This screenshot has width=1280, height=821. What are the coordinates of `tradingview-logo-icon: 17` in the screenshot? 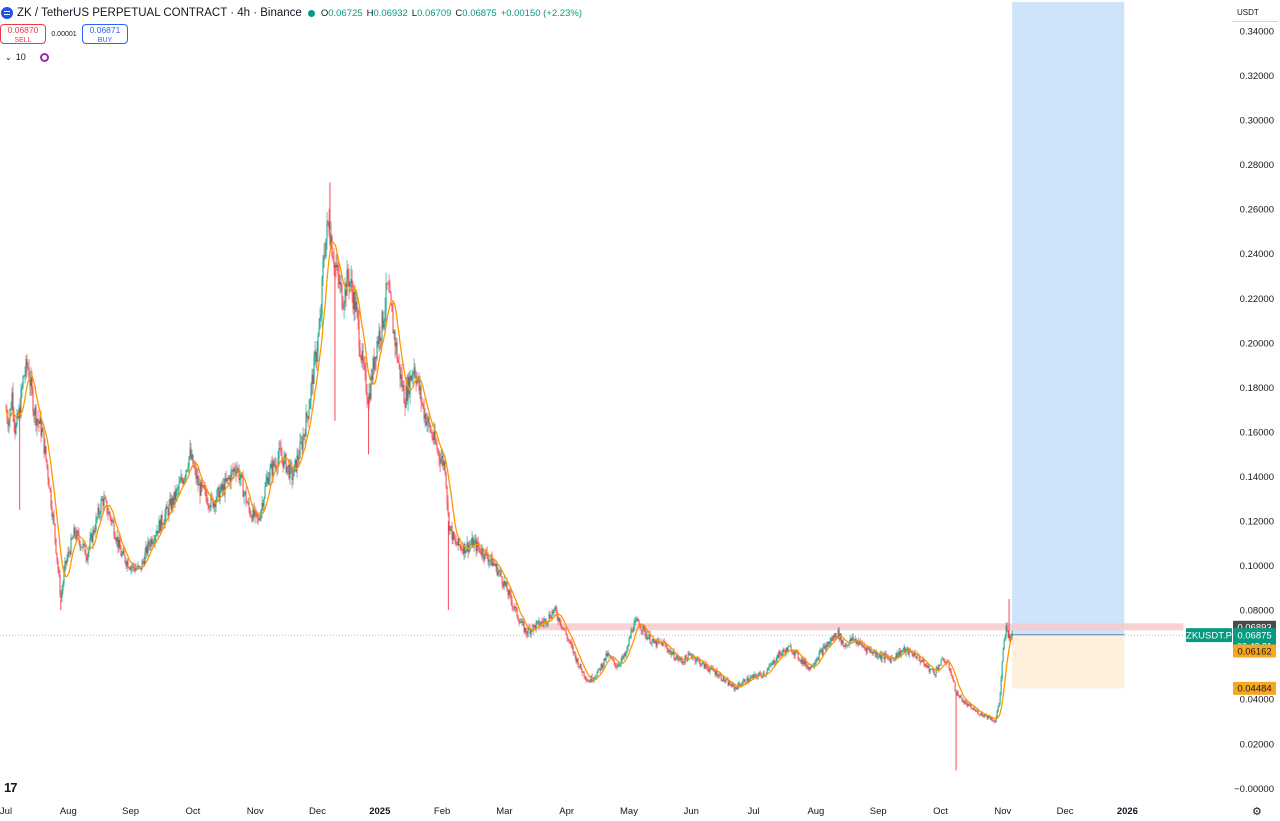 It's located at (11, 787).